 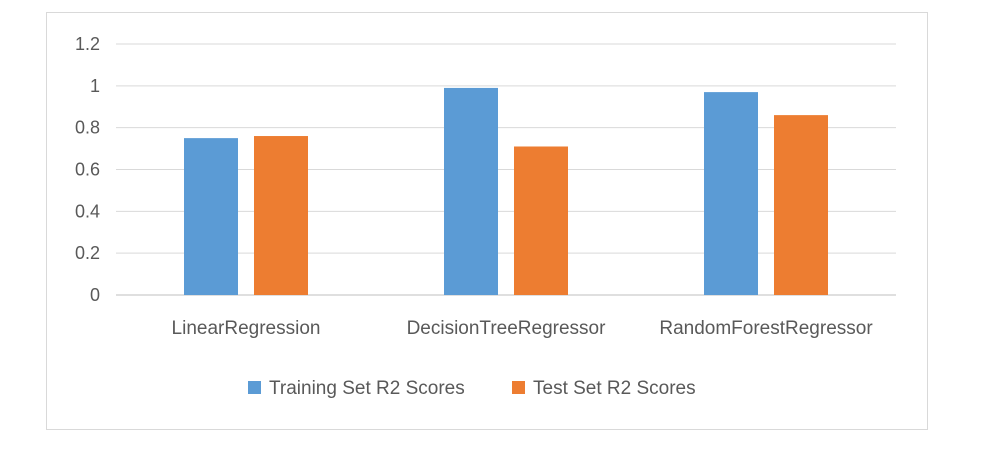 I want to click on x-category-label: LinearRegression, so click(x=246, y=328).